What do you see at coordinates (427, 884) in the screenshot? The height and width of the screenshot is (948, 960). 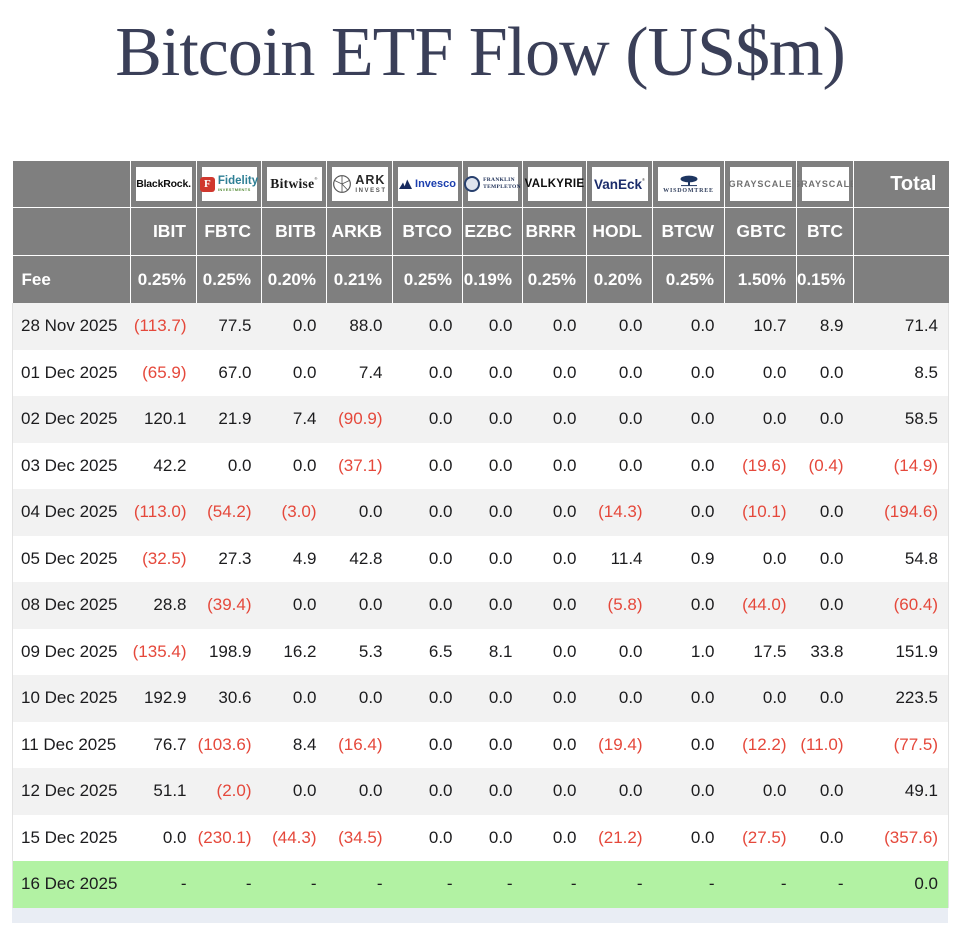 I see `value-cell-btco: -` at bounding box center [427, 884].